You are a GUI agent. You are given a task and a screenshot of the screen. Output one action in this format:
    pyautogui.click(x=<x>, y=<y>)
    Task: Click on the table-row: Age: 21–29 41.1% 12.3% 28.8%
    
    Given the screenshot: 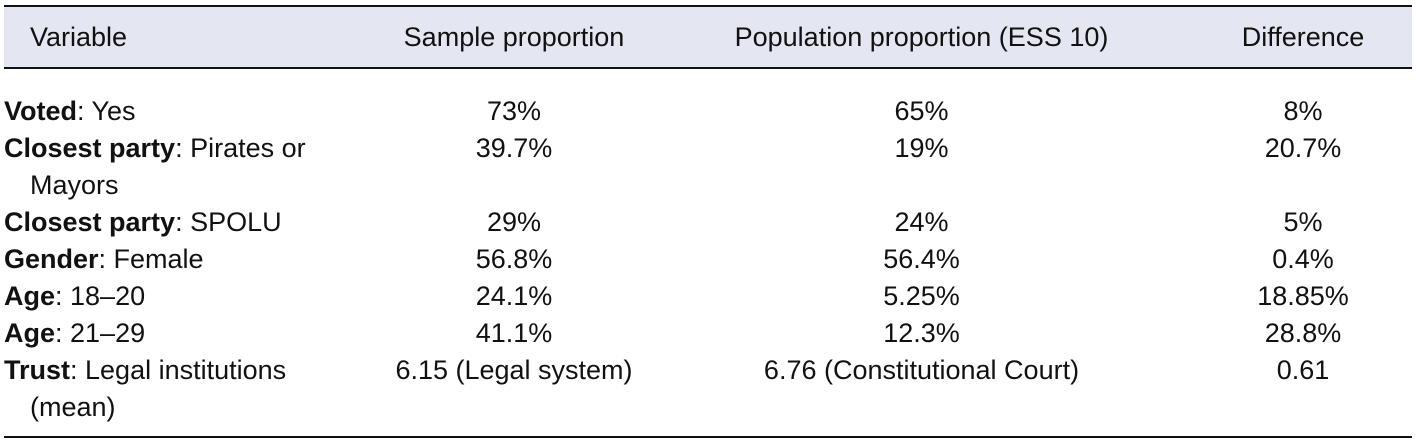 What is the action you would take?
    pyautogui.click(x=708, y=333)
    